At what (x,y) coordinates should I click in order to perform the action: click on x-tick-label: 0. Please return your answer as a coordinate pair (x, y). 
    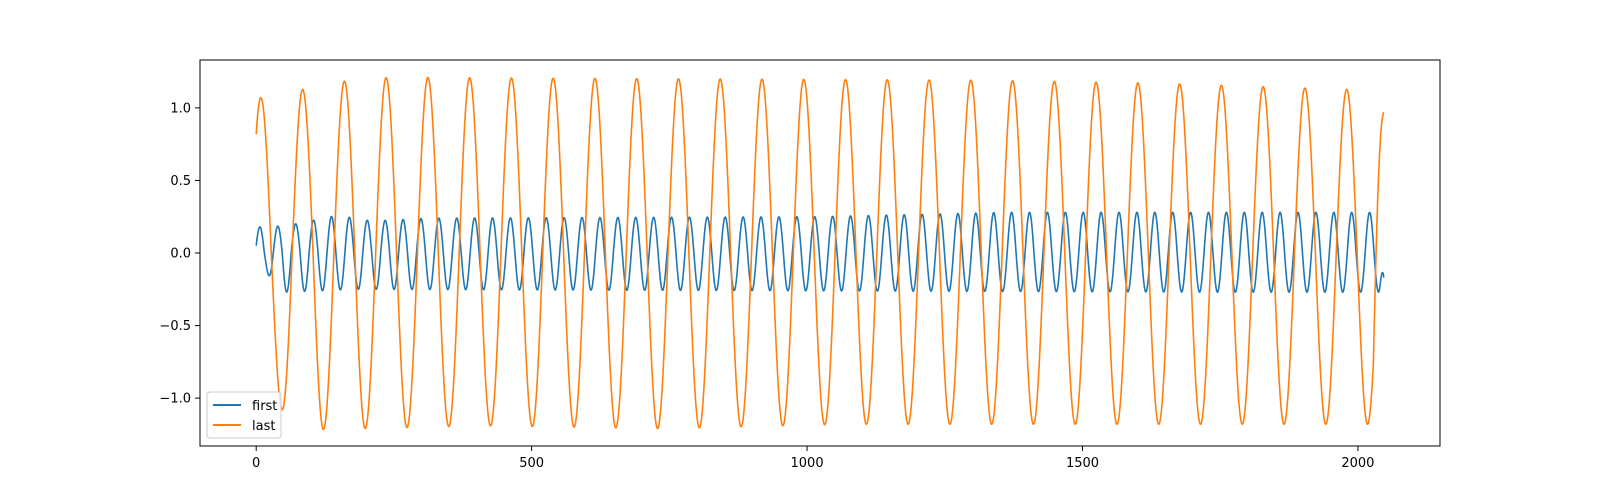
    Looking at the image, I should click on (256, 463).